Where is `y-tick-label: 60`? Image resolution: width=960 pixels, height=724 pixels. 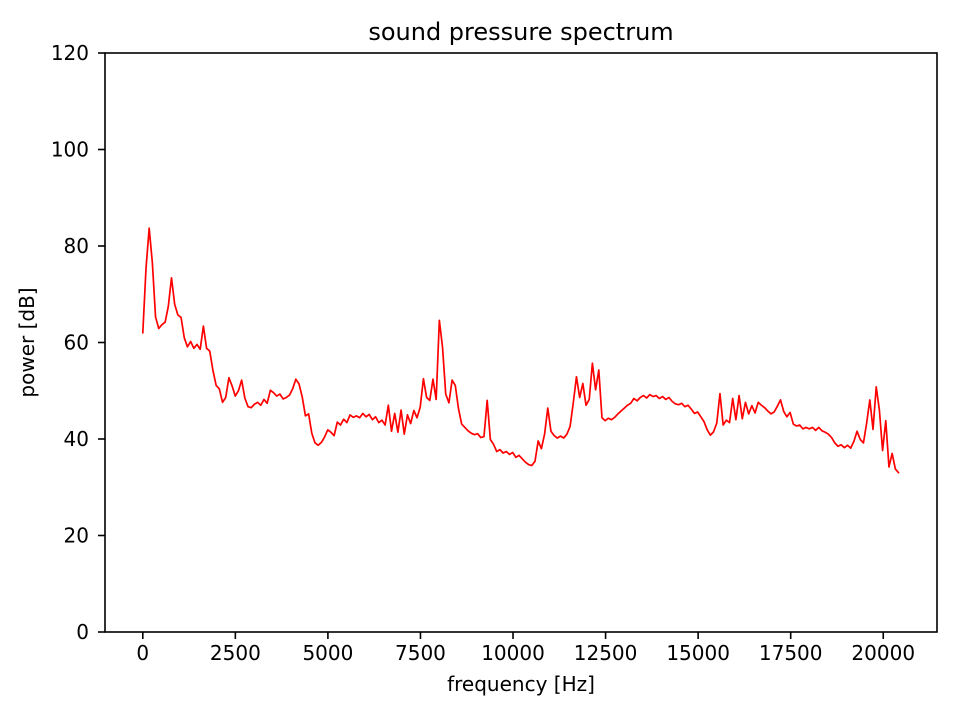 y-tick-label: 60 is located at coordinates (76, 343).